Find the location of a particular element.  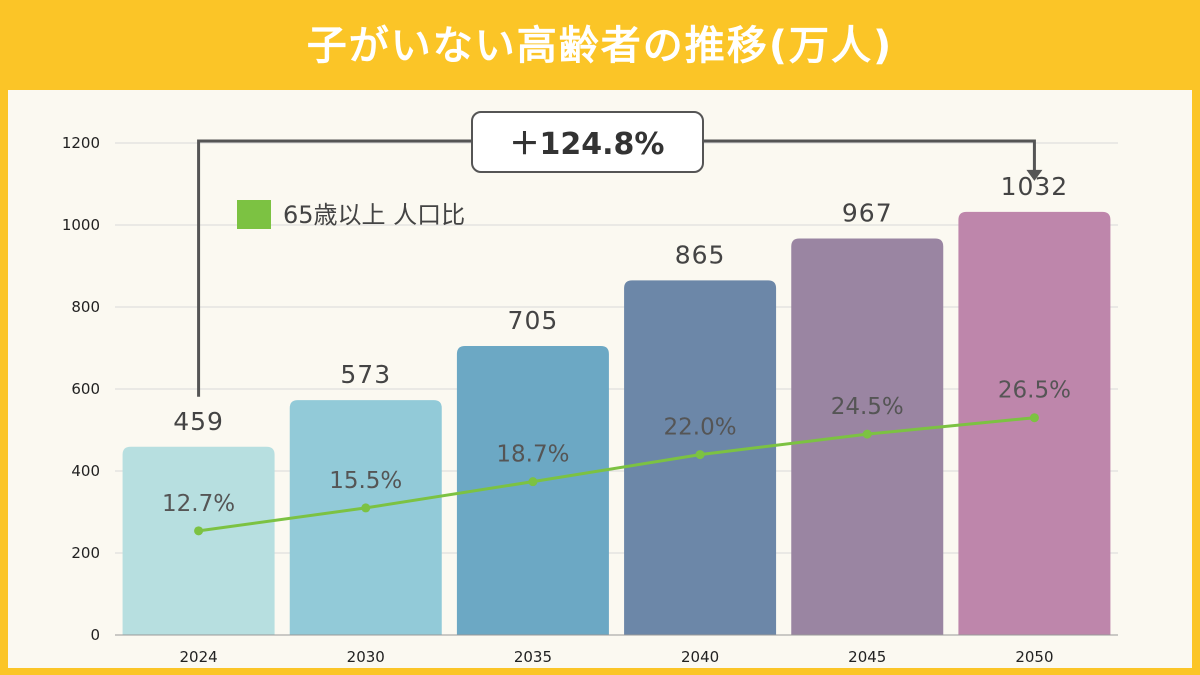

bar-value-label: 865 is located at coordinates (700, 254).